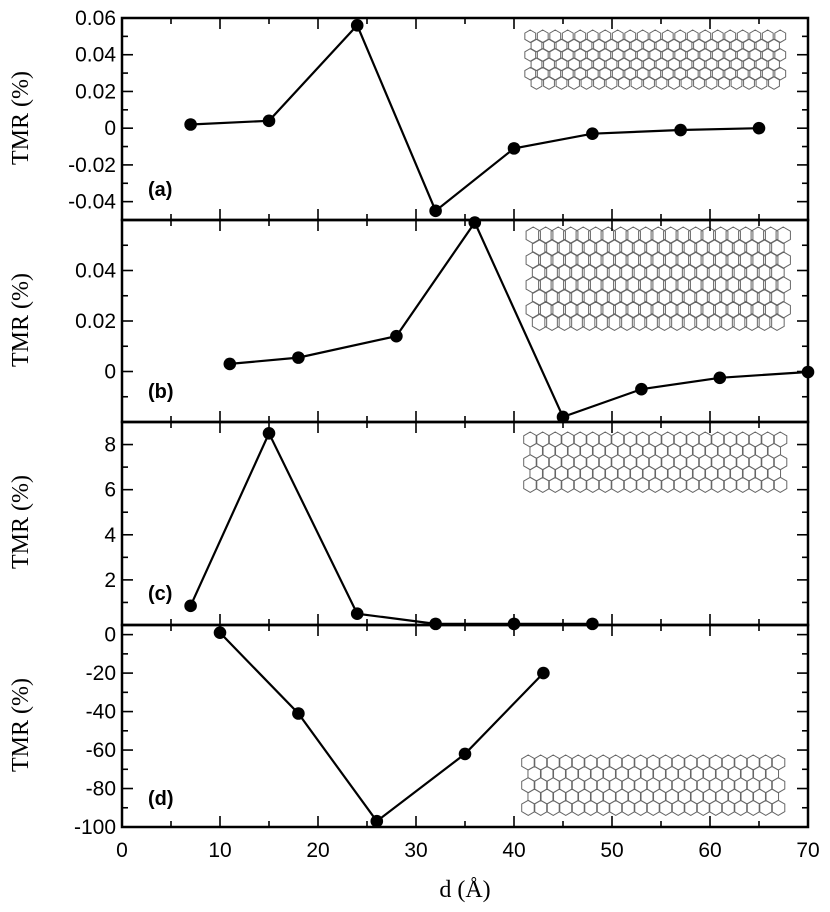 Image resolution: width=830 pixels, height=912 pixels. What do you see at coordinates (21, 118) in the screenshot?
I see `ylabel-a: TMR (%)` at bounding box center [21, 118].